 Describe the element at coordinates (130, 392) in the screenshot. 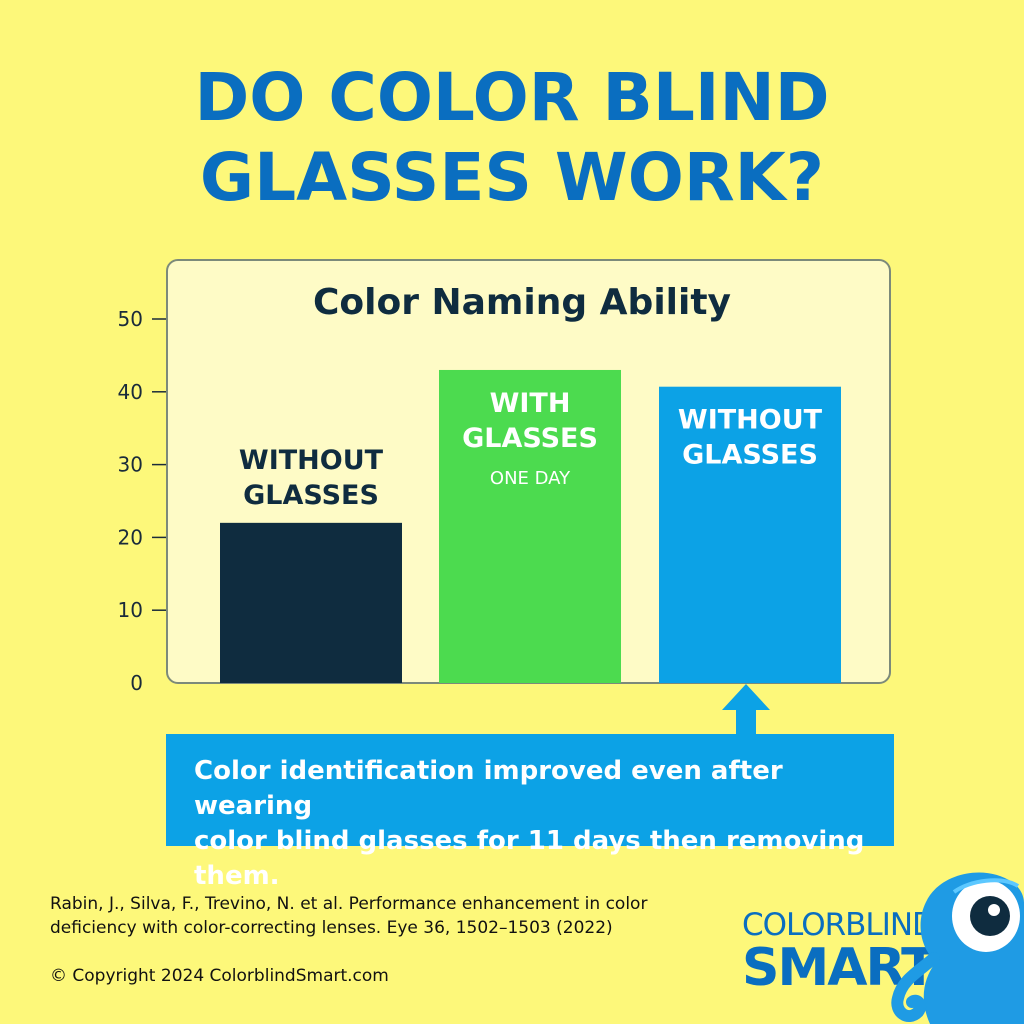

I see `y-tick-label: 40` at that location.